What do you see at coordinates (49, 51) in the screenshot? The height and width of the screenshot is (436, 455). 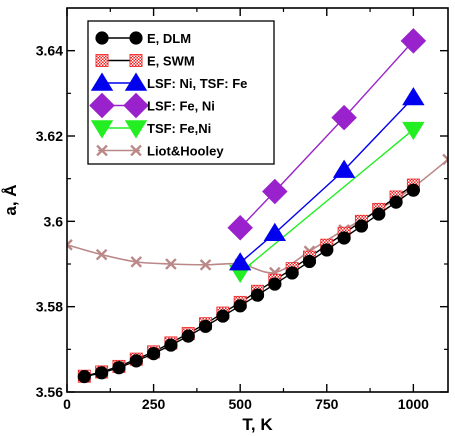 I see `y-tick-label: 3.64` at bounding box center [49, 51].